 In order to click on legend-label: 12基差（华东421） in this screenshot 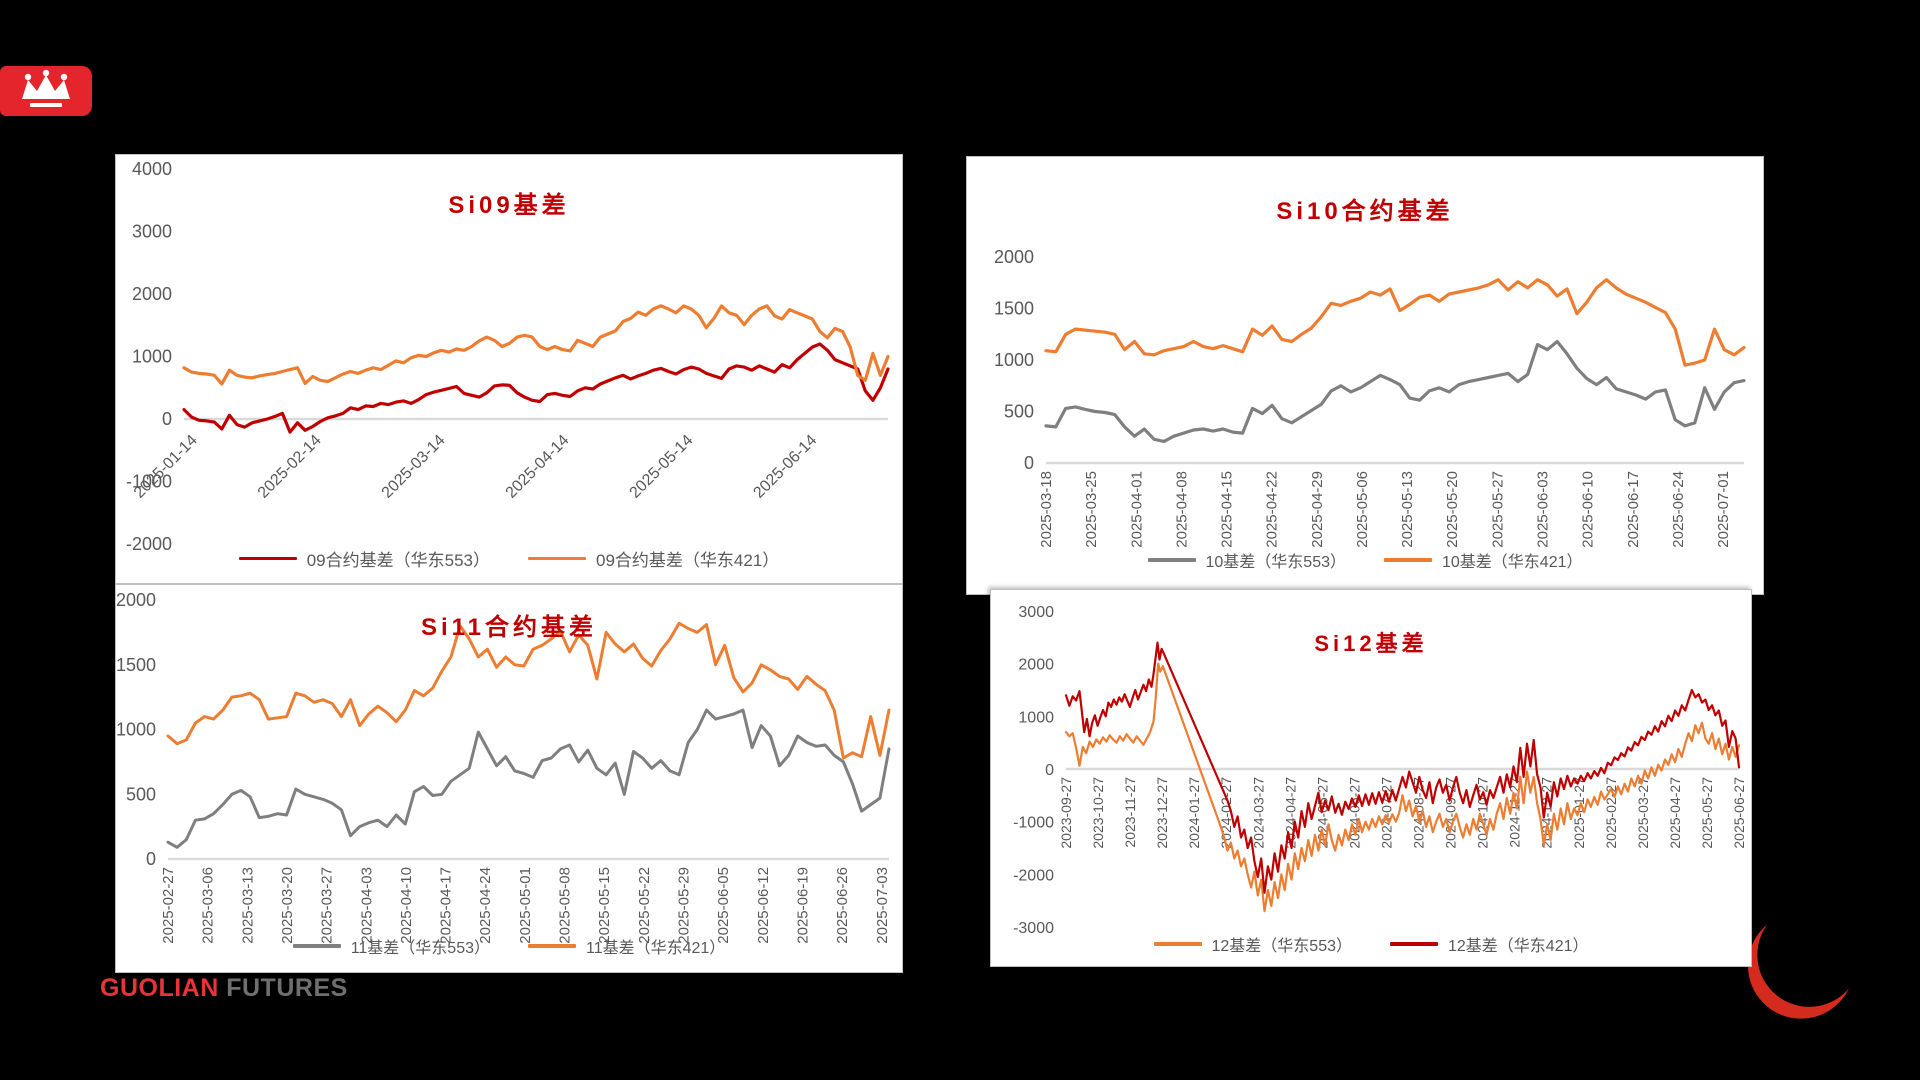, I will do `click(1518, 946)`.